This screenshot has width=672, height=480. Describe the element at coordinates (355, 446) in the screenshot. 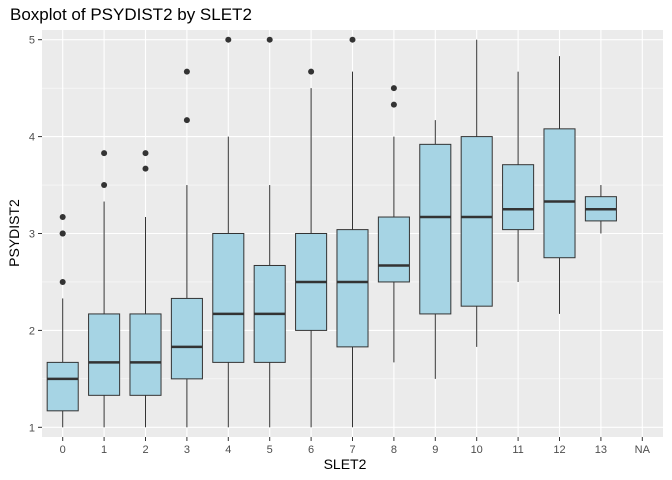

I see `x-axis-ticks: 0 1 2 3 4 5 6 7 8 9 10 11 12 13 NA` at that location.